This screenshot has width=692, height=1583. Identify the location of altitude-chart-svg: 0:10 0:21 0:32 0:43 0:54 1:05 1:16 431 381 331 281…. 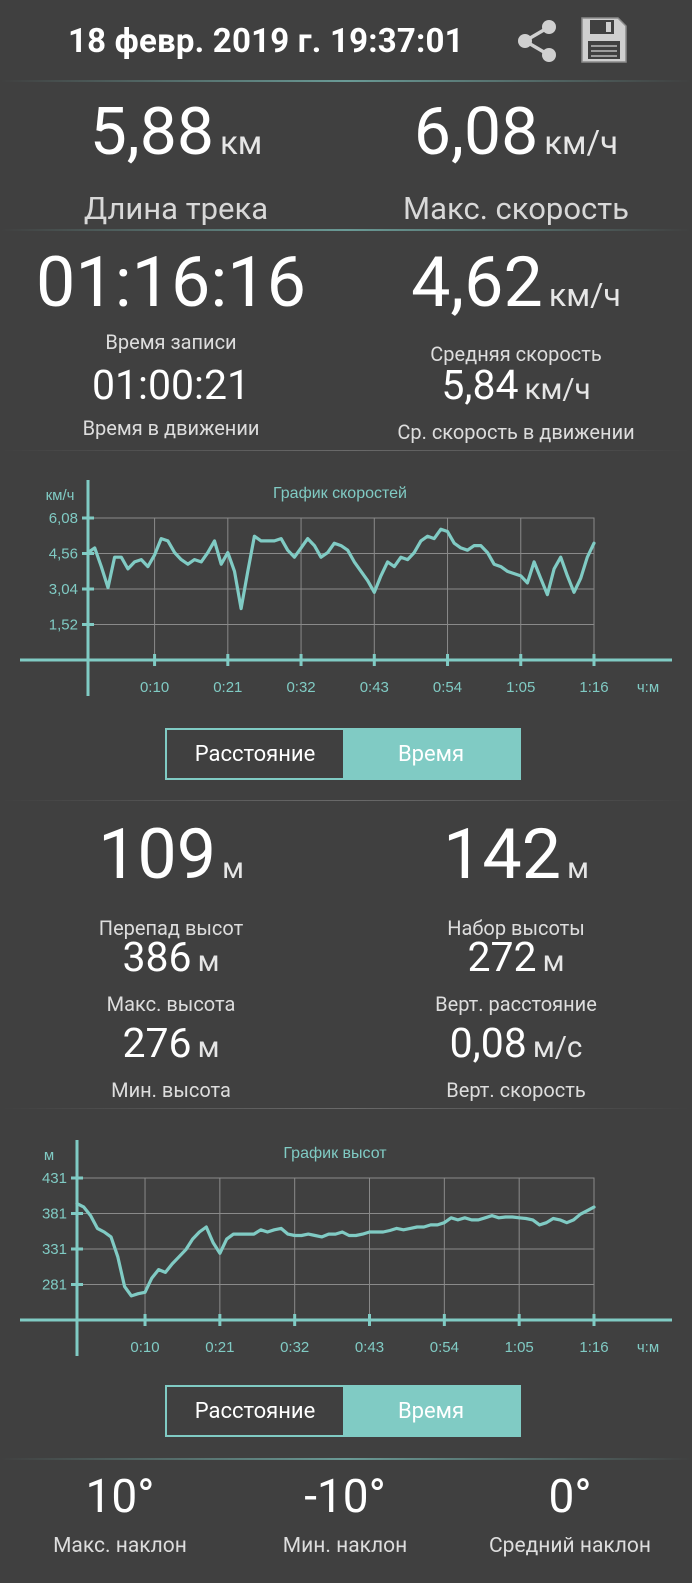
(346, 1248).